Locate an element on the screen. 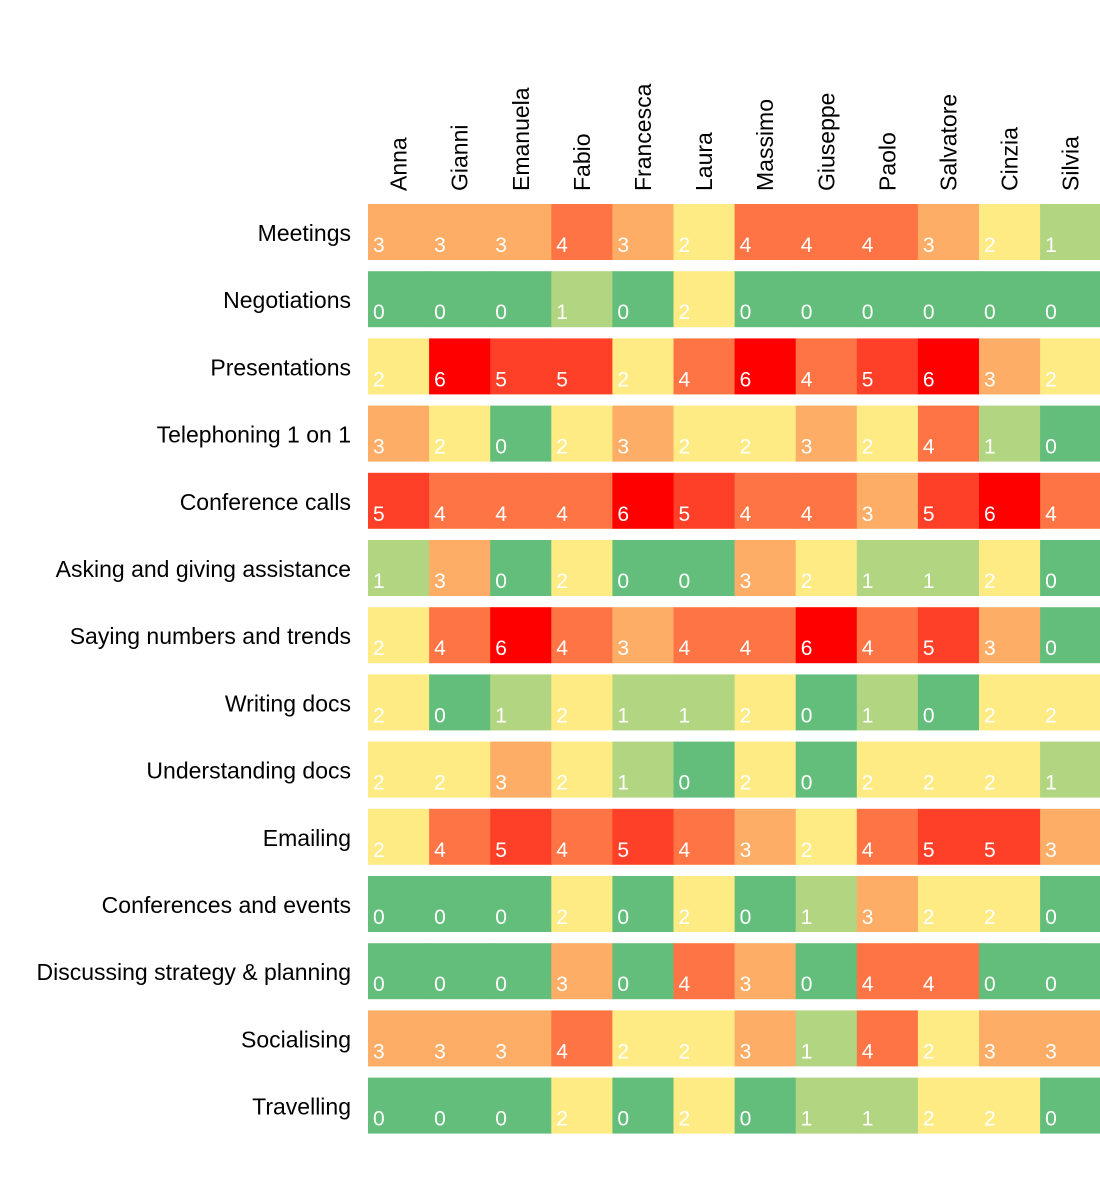  row-label-conferences-and-events: Conferences and events is located at coordinates (226, 905).